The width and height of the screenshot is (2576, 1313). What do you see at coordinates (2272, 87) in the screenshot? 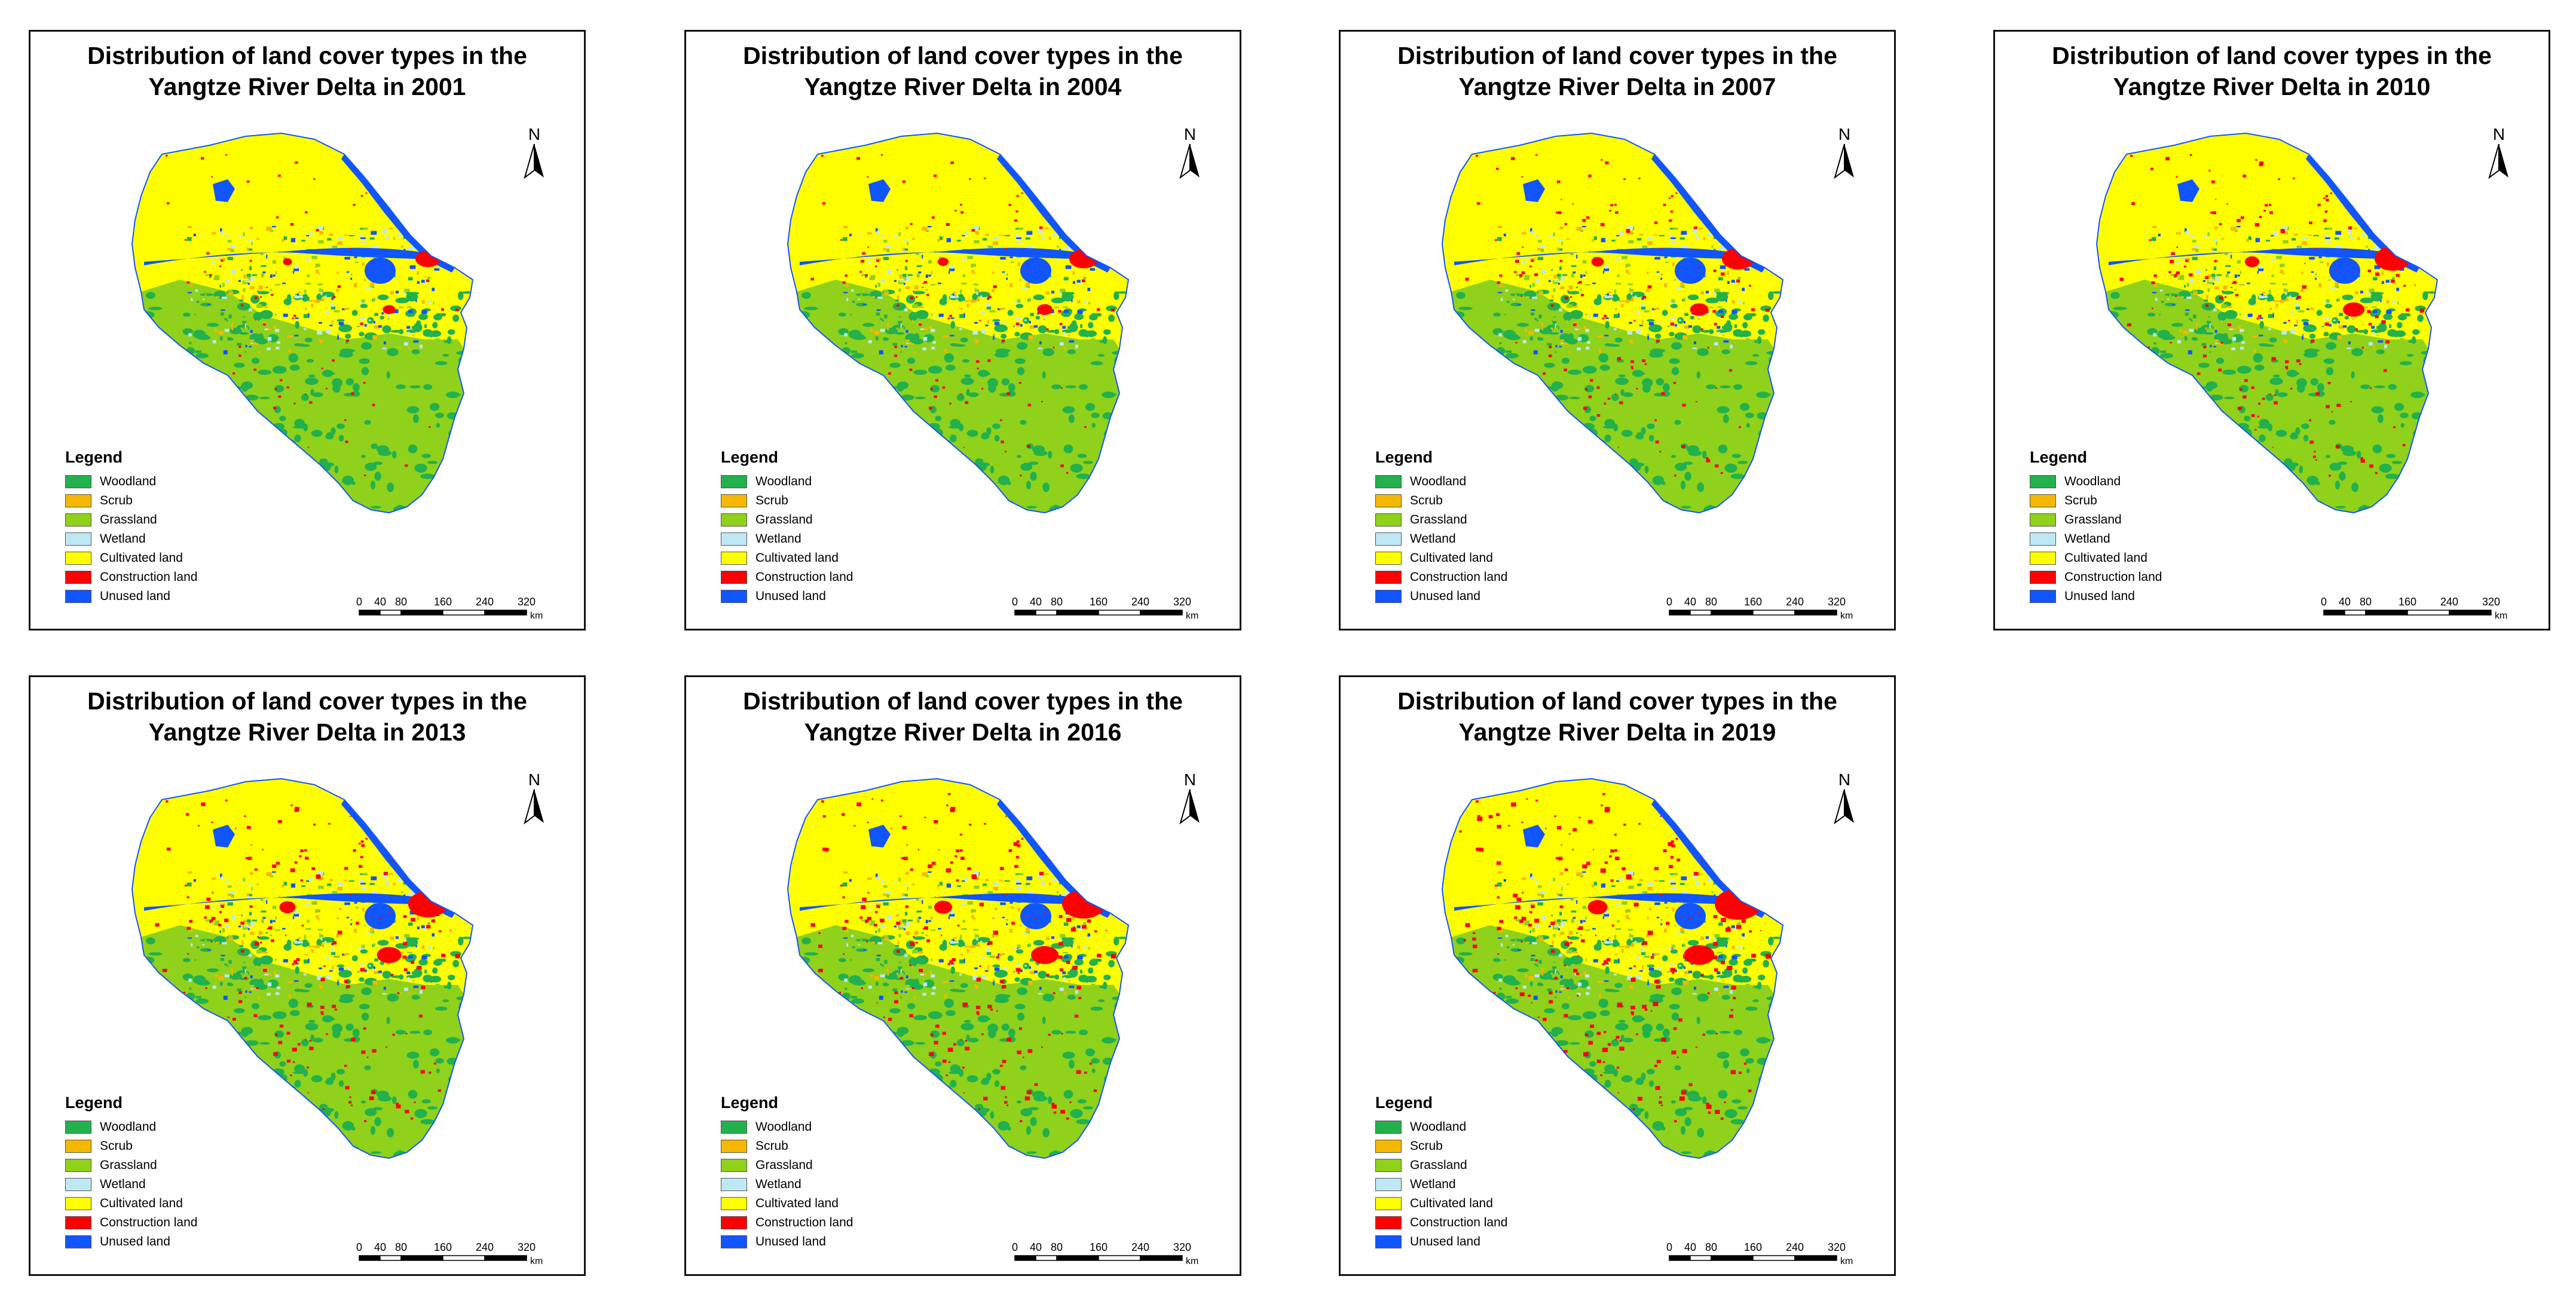
I see `map-title-line2: Yangtze River Delta in 2010` at bounding box center [2272, 87].